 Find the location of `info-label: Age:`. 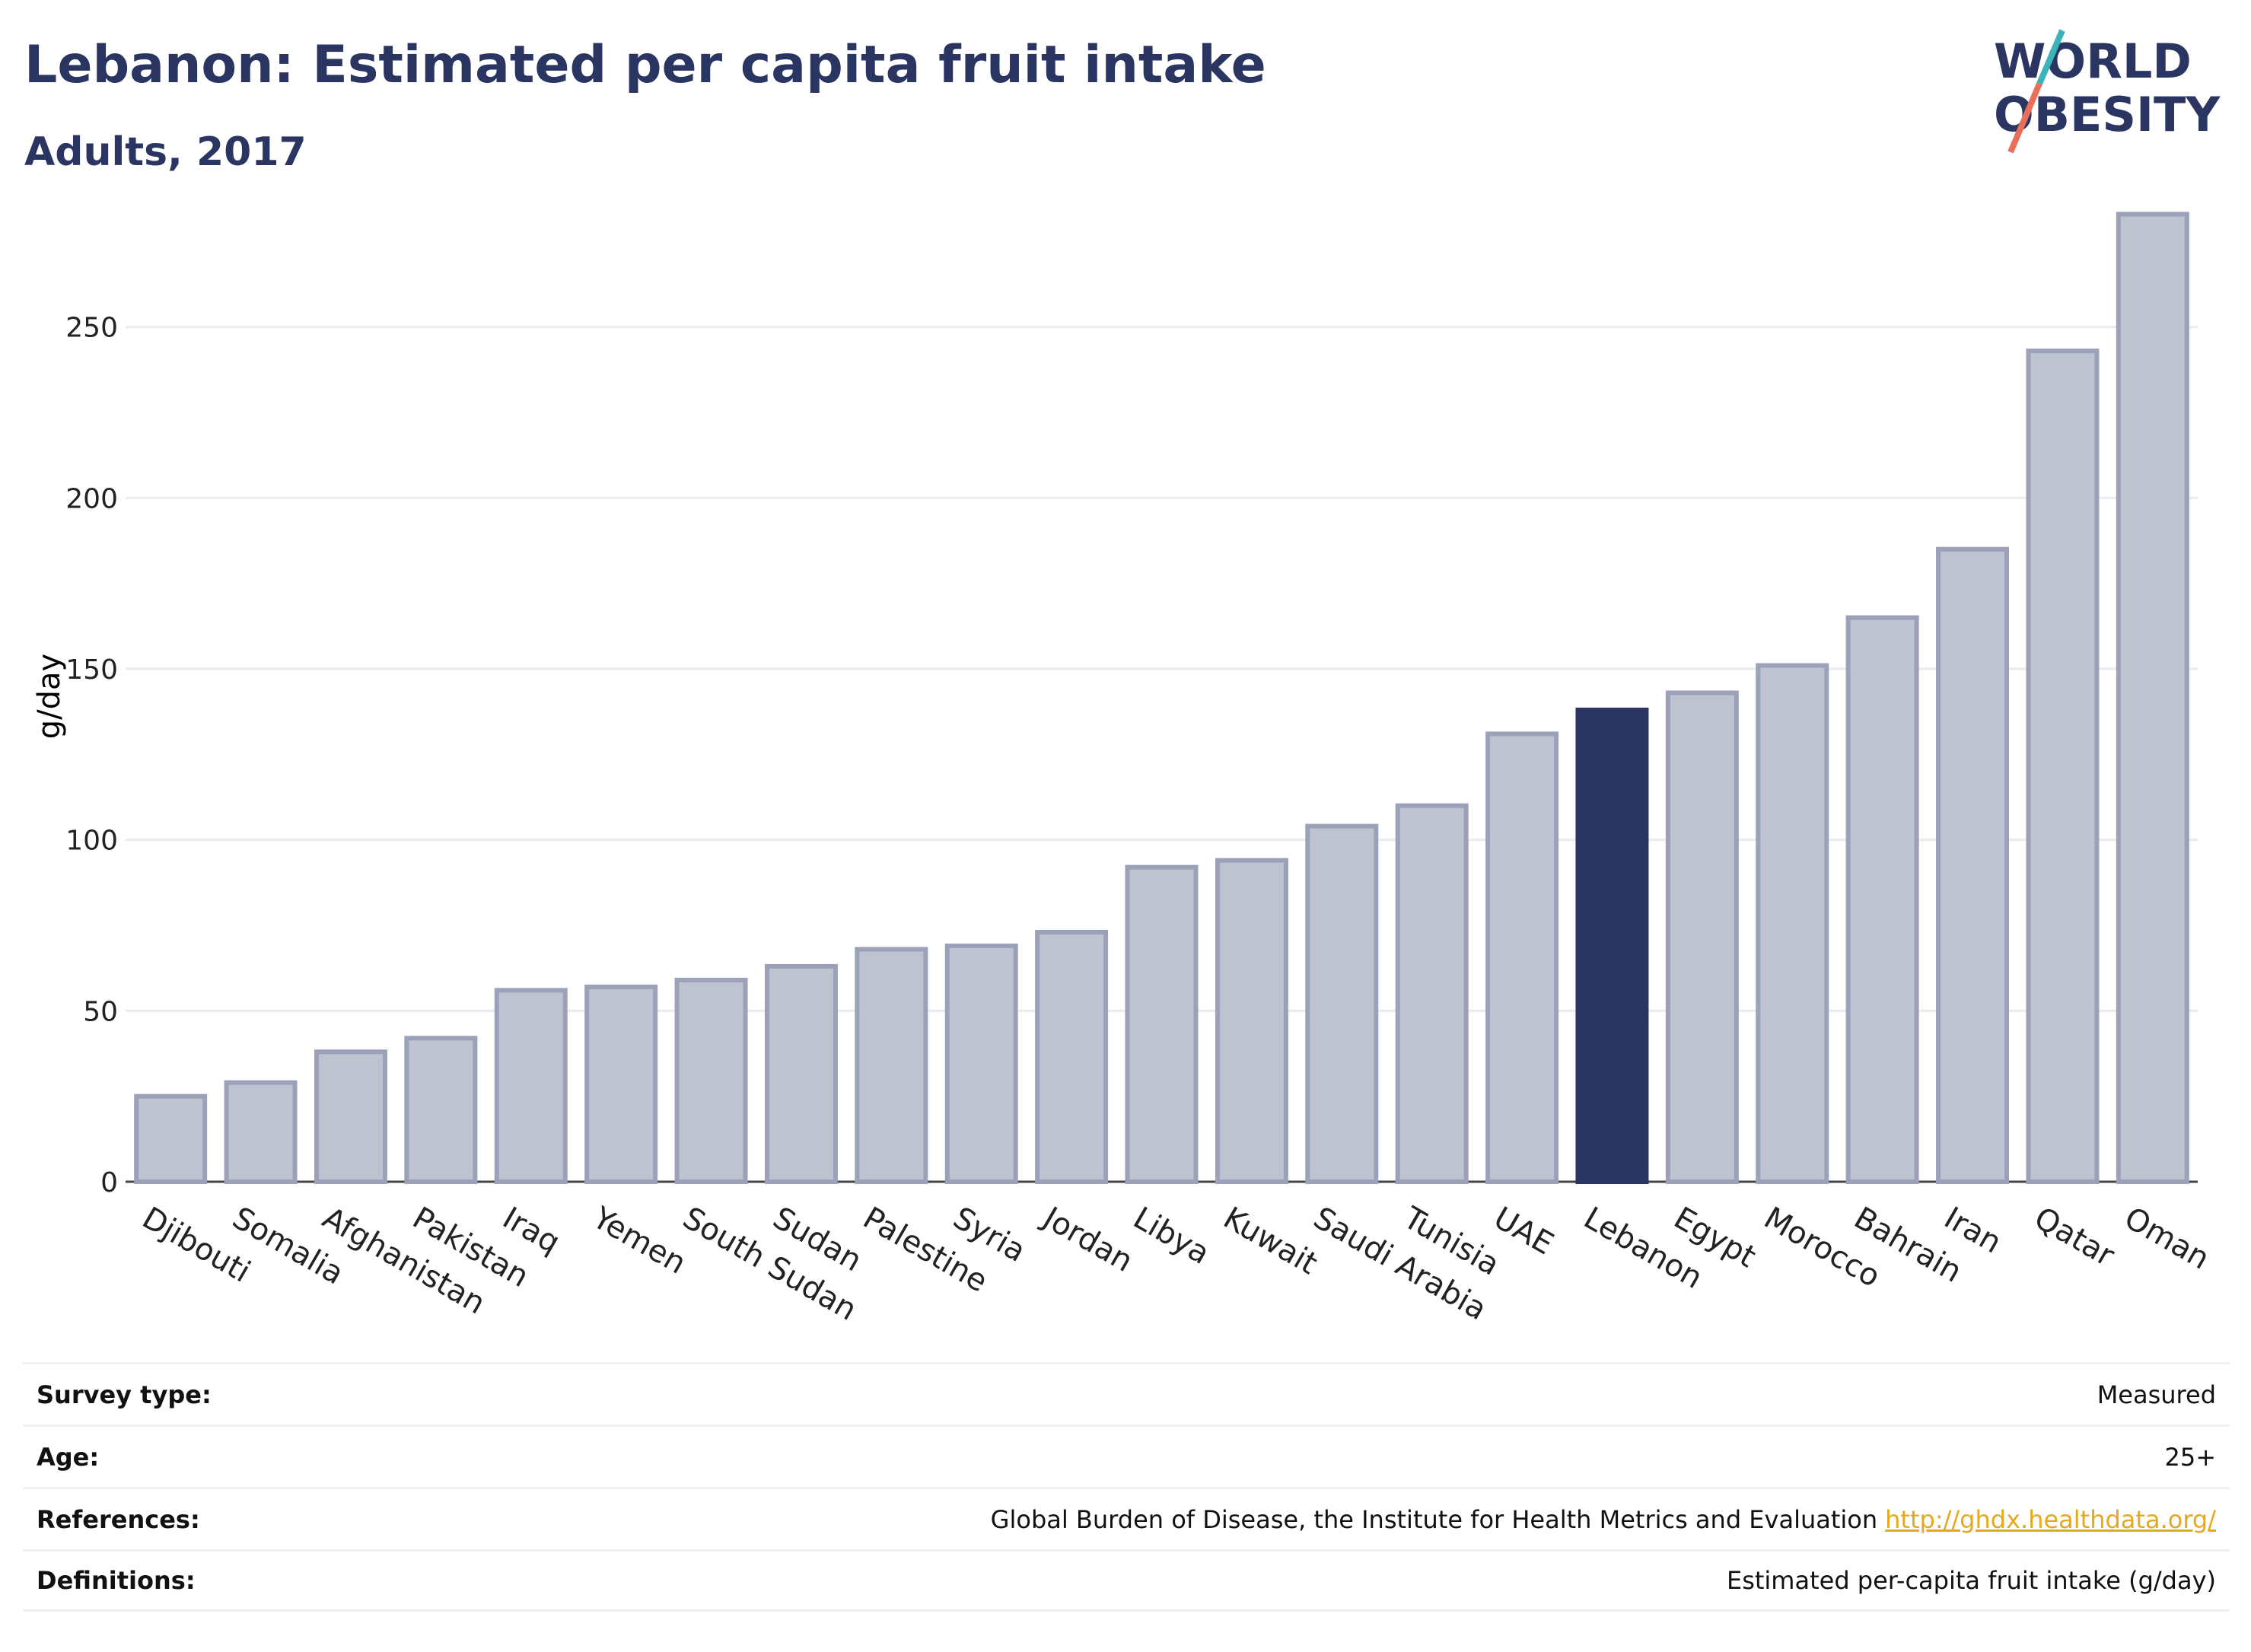

info-label: Age: is located at coordinates (68, 1457).